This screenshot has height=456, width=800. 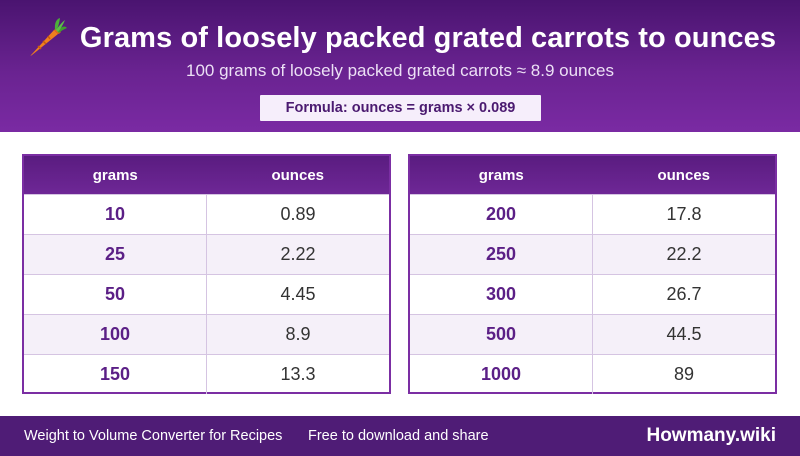 What do you see at coordinates (298, 334) in the screenshot?
I see `ounces-cell: 8.9` at bounding box center [298, 334].